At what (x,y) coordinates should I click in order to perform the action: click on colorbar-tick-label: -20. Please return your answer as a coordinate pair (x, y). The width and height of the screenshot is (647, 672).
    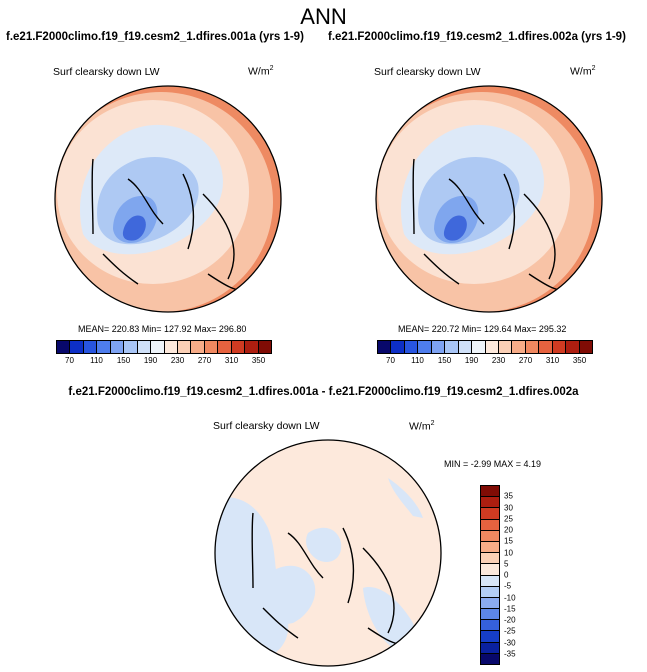
    Looking at the image, I should click on (510, 620).